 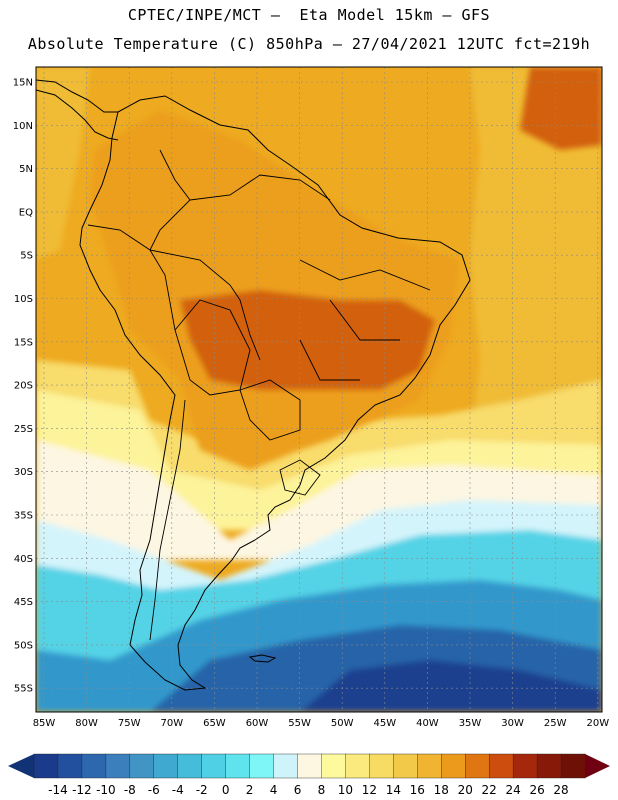 I want to click on lon-label: 75W, so click(x=129, y=723).